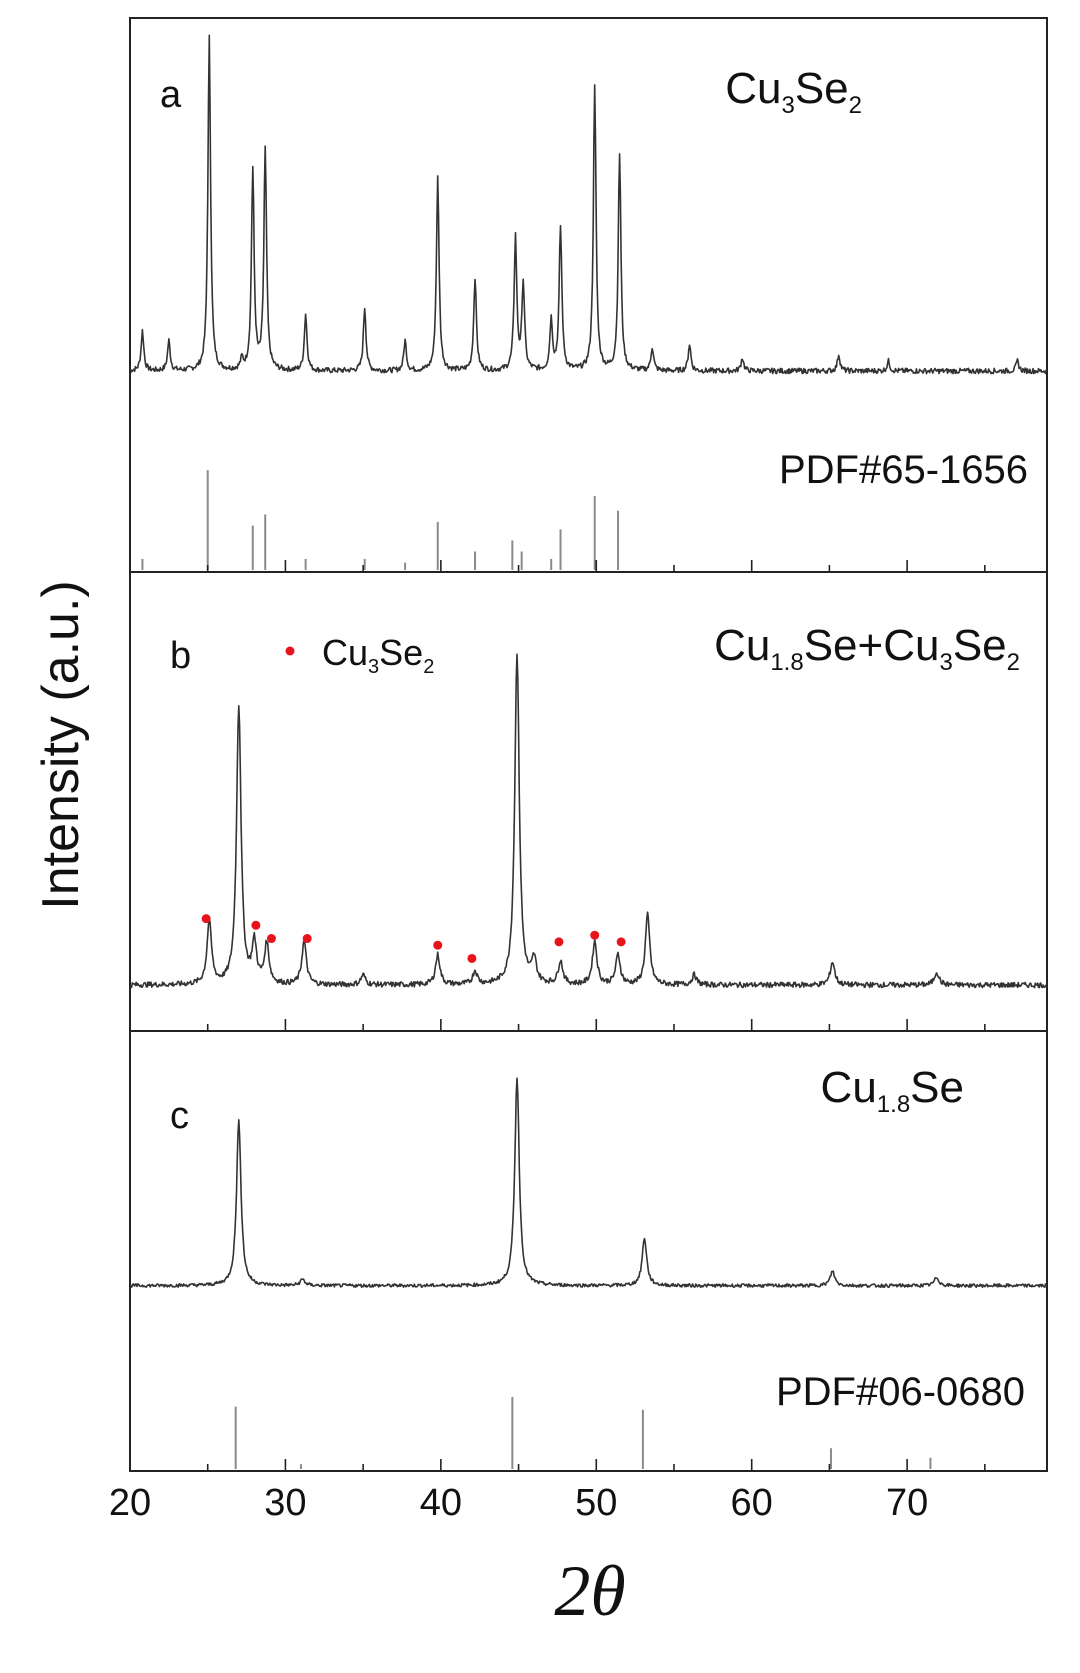 Image resolution: width=1080 pixels, height=1673 pixels. I want to click on panel-letter: b, so click(180, 656).